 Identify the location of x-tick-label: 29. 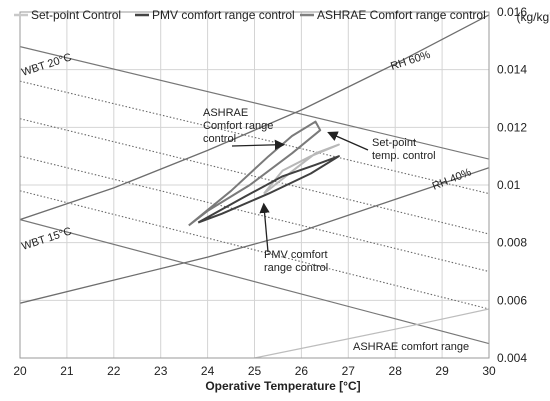
(442, 371).